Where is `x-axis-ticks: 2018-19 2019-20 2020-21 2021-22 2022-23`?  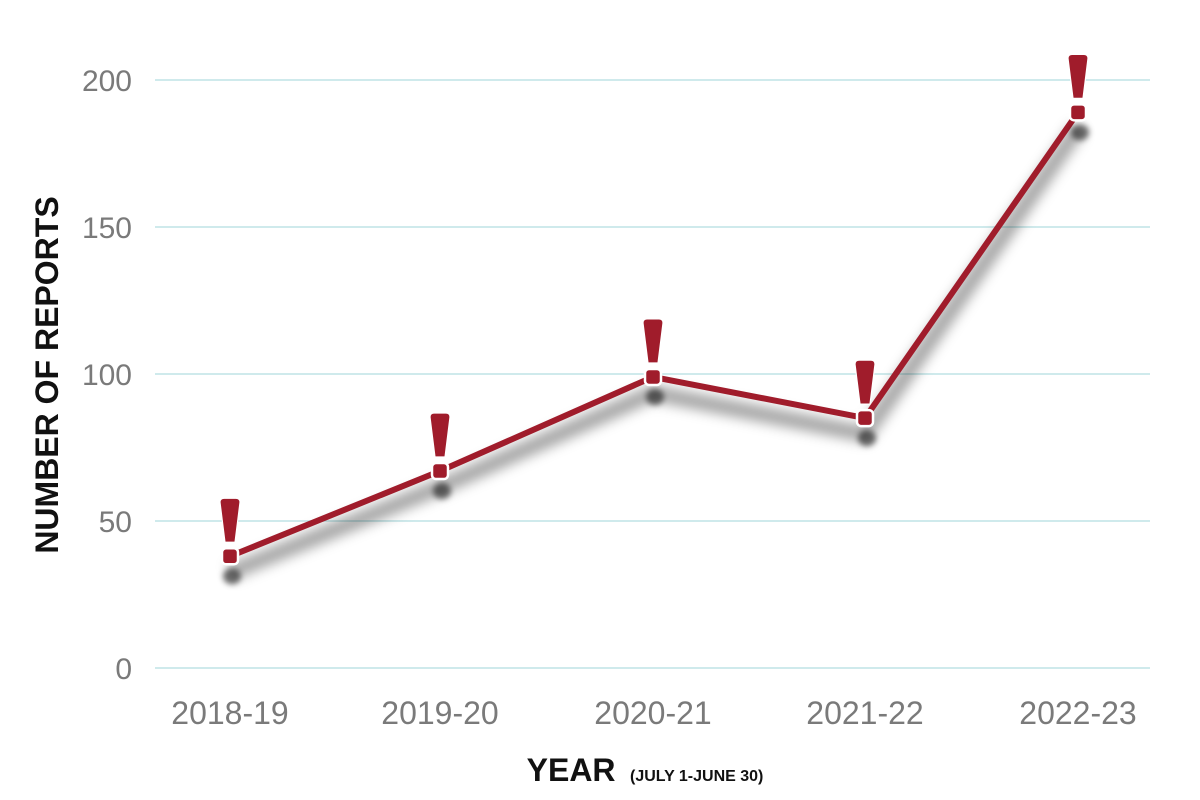
x-axis-ticks: 2018-19 2019-20 2020-21 2021-22 2022-23 is located at coordinates (653, 713).